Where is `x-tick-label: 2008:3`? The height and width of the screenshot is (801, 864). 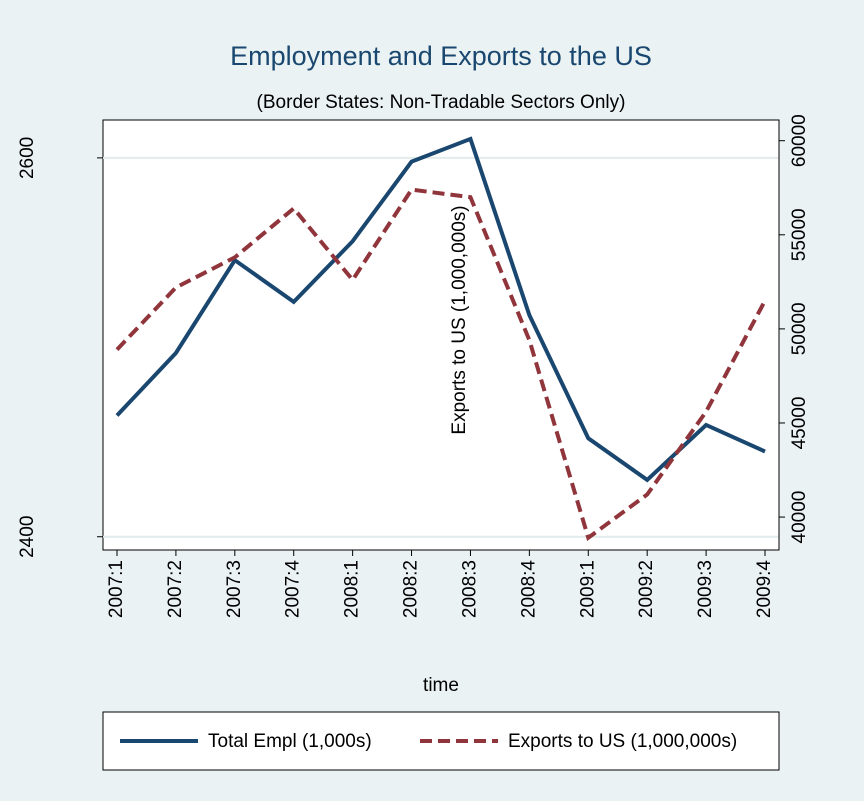 x-tick-label: 2008:3 is located at coordinates (469, 589).